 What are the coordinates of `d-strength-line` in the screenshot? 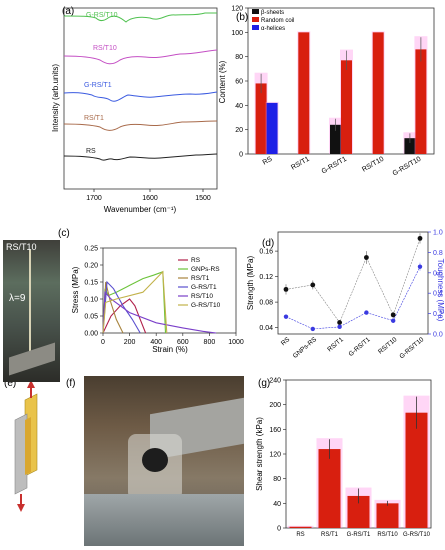 It's located at (353, 281).